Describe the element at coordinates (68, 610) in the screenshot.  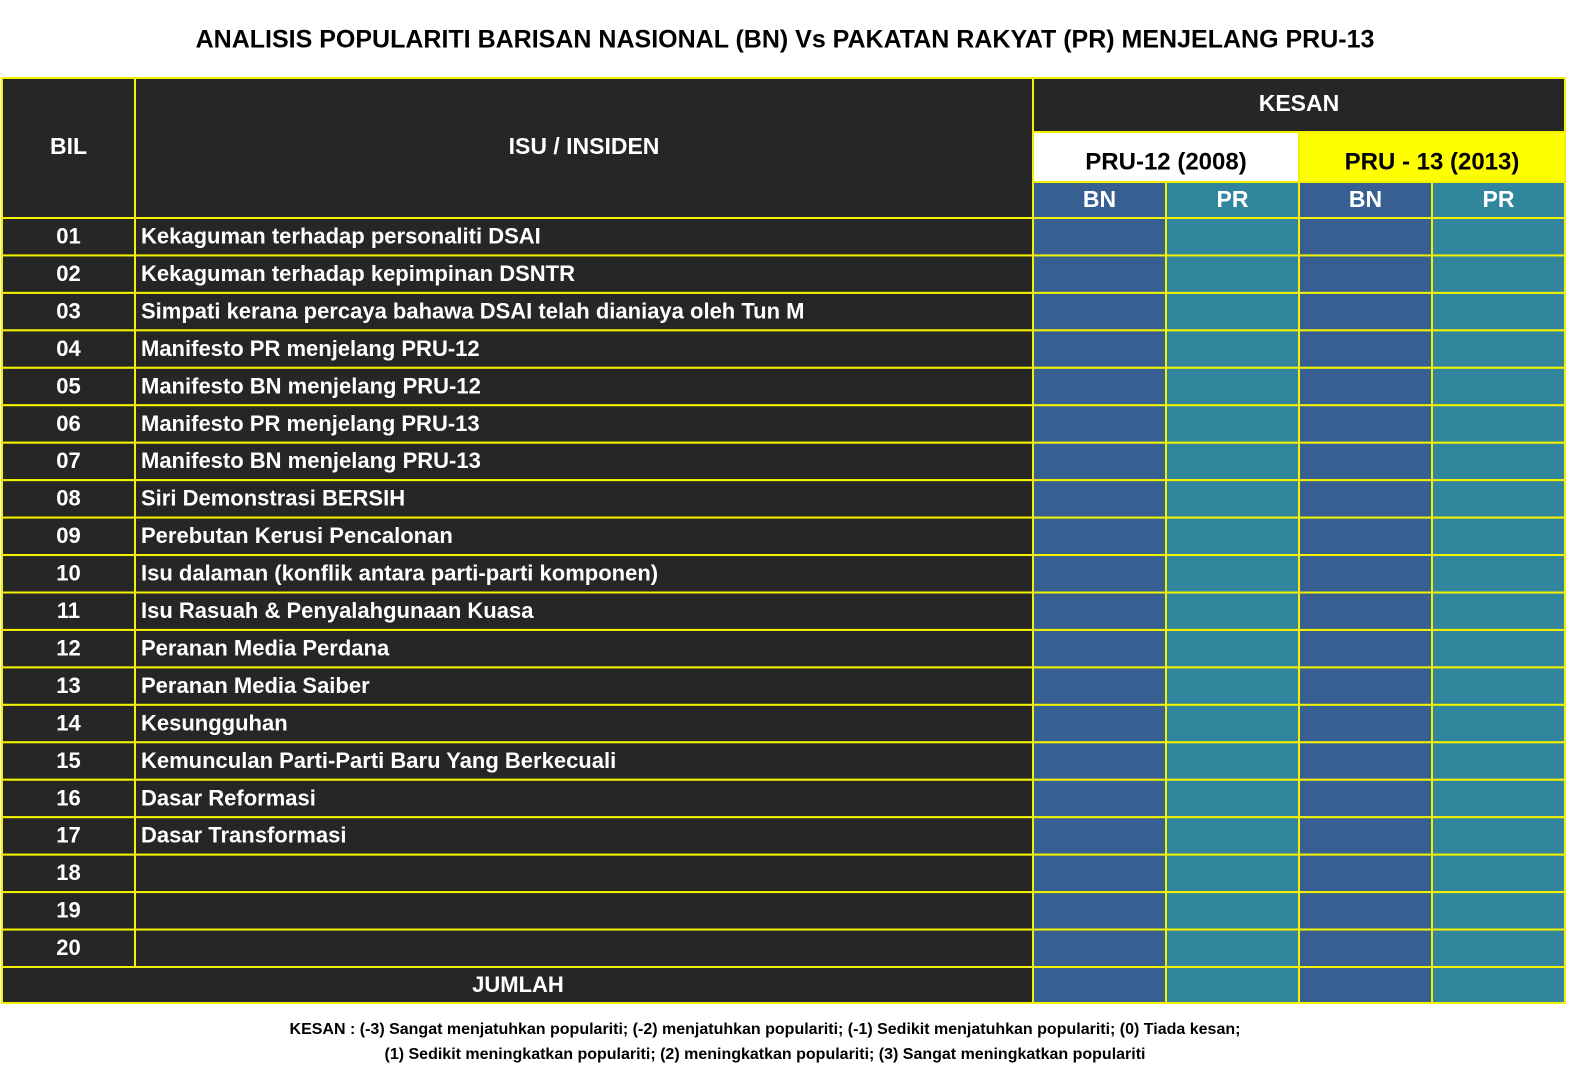
I see `row-number: 11` at that location.